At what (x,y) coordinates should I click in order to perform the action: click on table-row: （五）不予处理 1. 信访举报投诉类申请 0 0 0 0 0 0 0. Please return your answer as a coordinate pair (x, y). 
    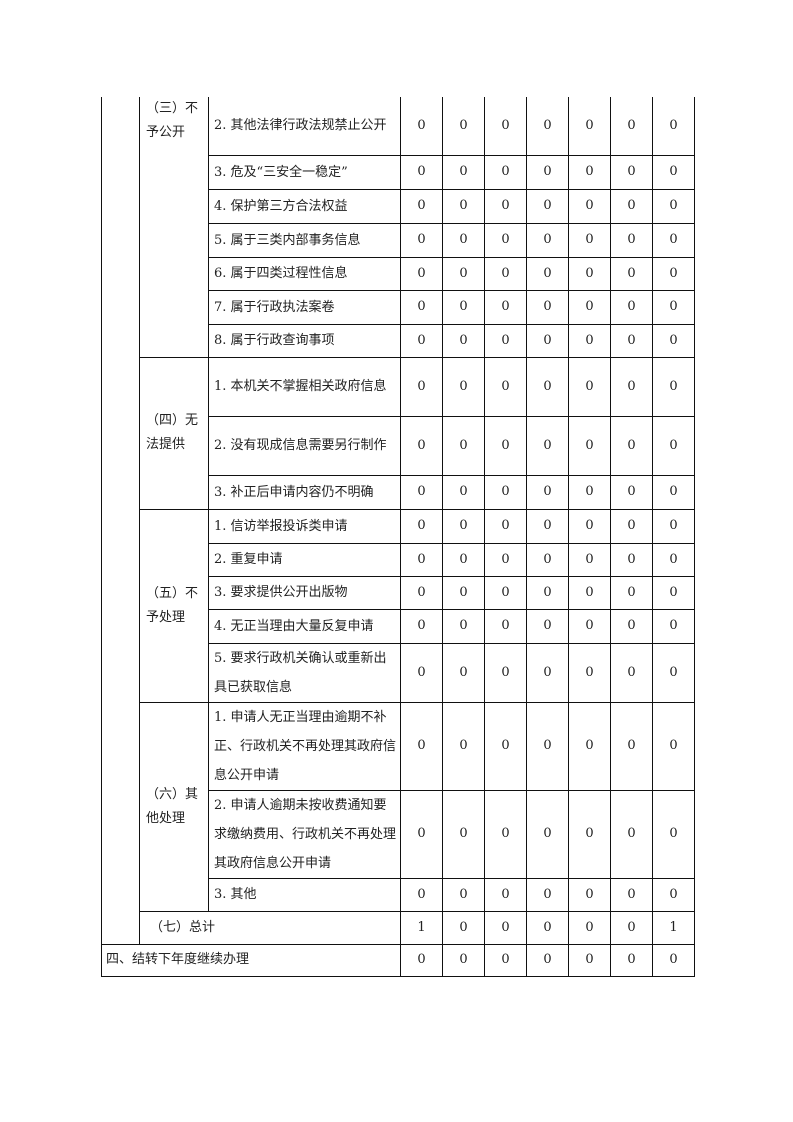
    Looking at the image, I should click on (398, 605).